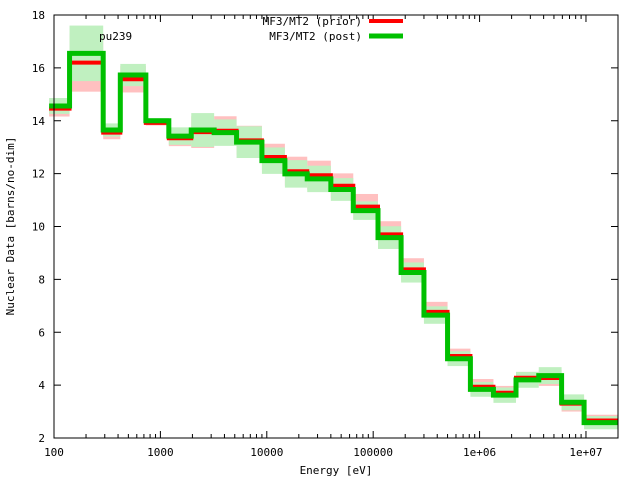 The image size is (640, 484). I want to click on x-tick-label: 1e+06, so click(479, 452).